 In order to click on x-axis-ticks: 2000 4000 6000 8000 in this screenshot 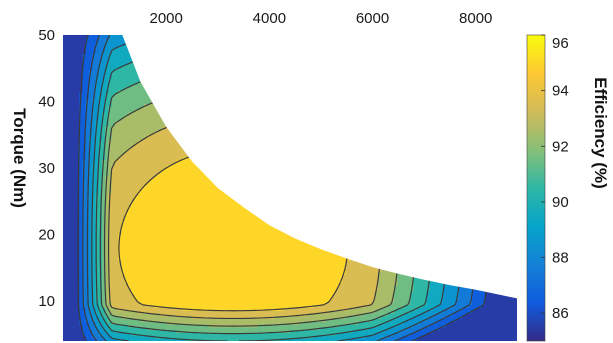, I will do `click(320, 18)`.